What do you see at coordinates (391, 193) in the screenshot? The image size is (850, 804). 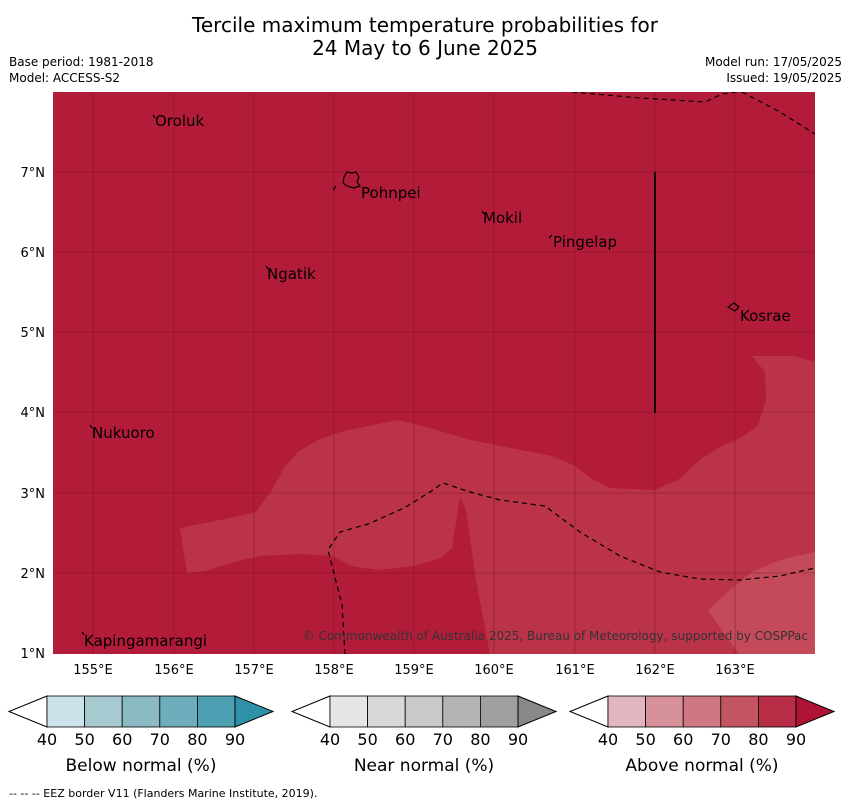 I see `place-label-pohnpei: Pohnpei` at bounding box center [391, 193].